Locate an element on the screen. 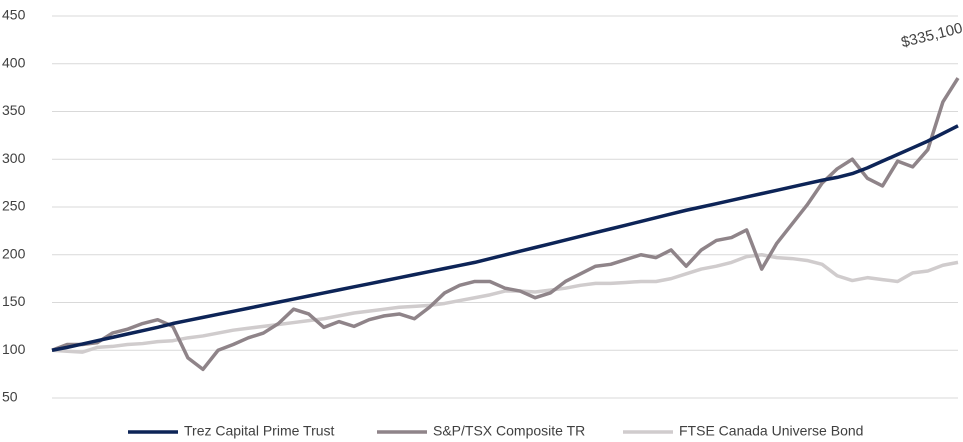  annotation: $335,100 is located at coordinates (931, 36).